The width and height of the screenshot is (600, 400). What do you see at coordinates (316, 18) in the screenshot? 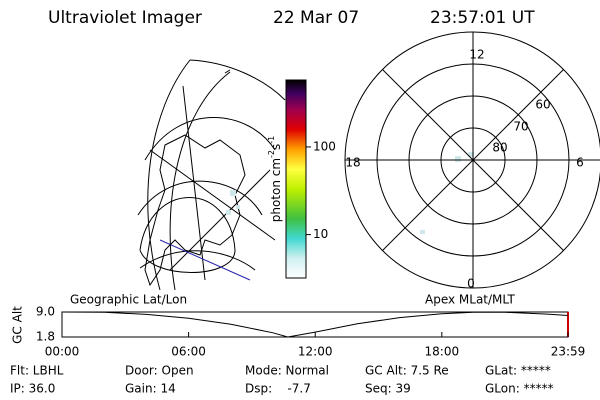
I see `date: 22 Mar 07` at bounding box center [316, 18].